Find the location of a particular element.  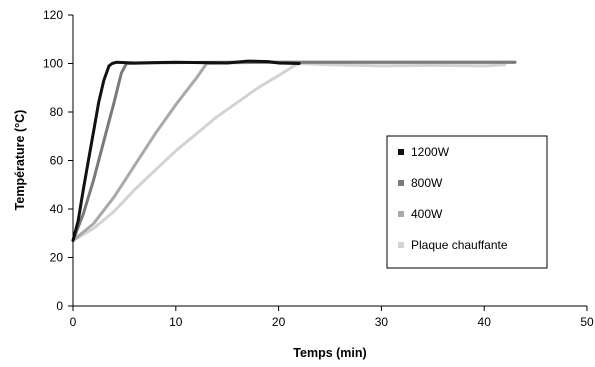

y-axis-ticks: 0 20 40 60 80 100 120 is located at coordinates (58, 160).